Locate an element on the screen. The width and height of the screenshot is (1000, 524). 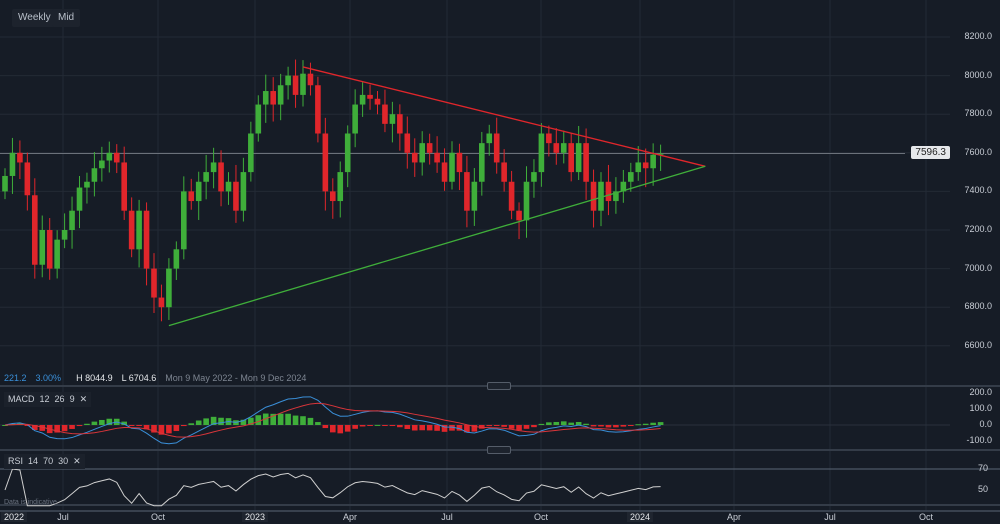
rsi-line is located at coordinates (332, 487).